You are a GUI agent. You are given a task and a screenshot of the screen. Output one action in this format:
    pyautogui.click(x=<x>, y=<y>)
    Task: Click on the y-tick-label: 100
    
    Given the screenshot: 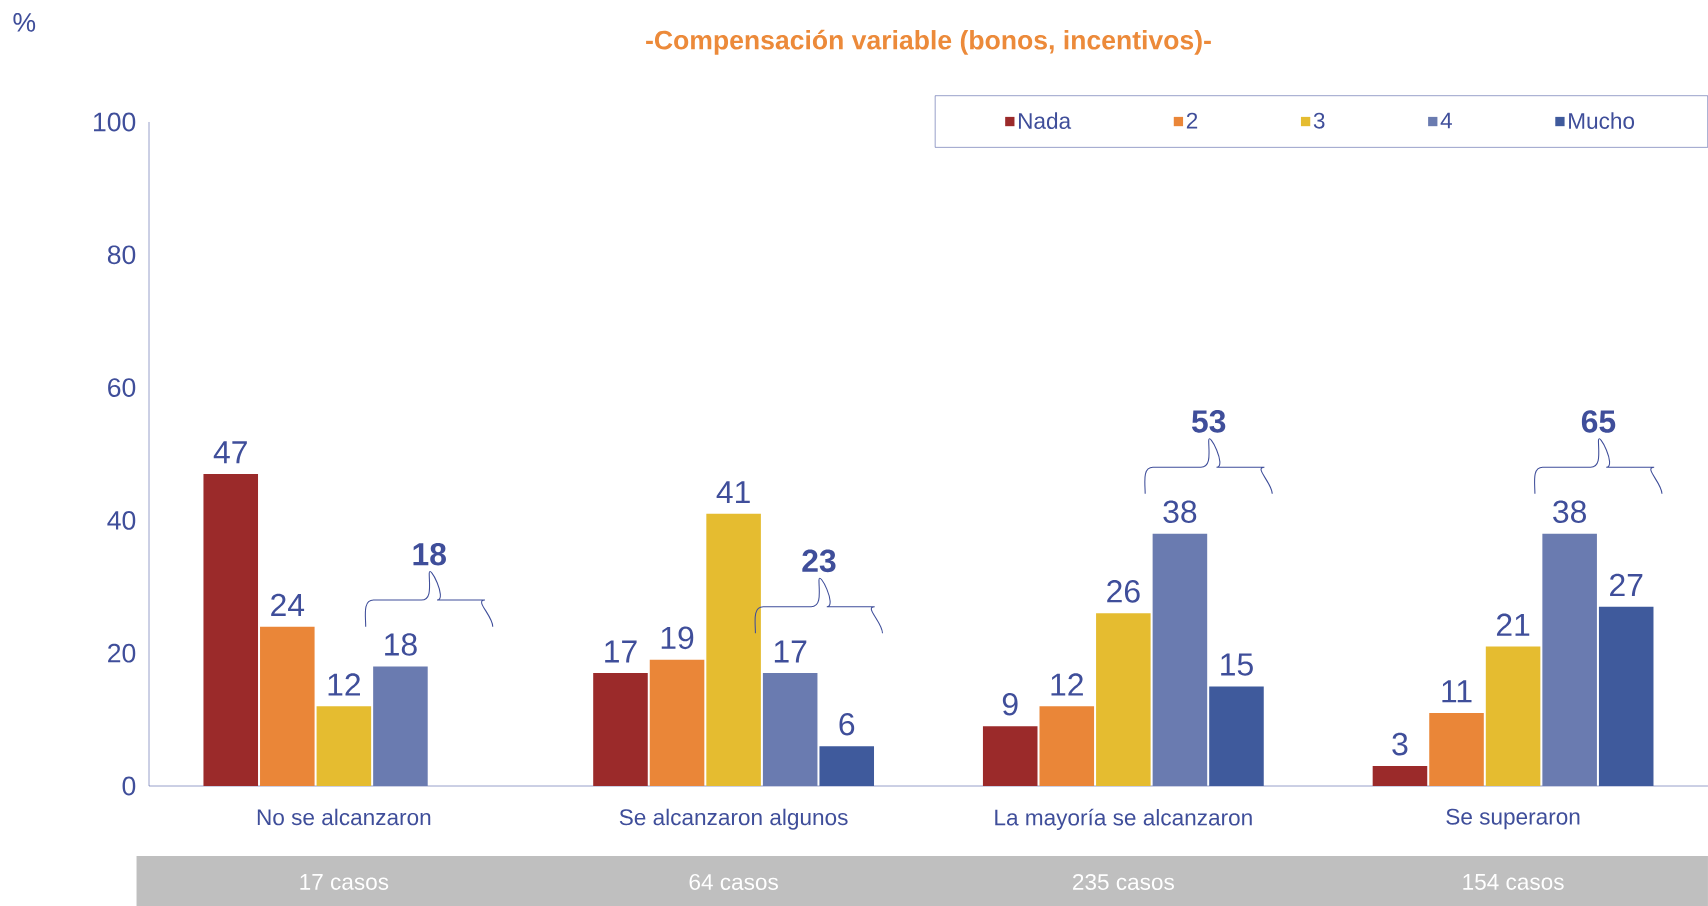 What is the action you would take?
    pyautogui.click(x=115, y=122)
    